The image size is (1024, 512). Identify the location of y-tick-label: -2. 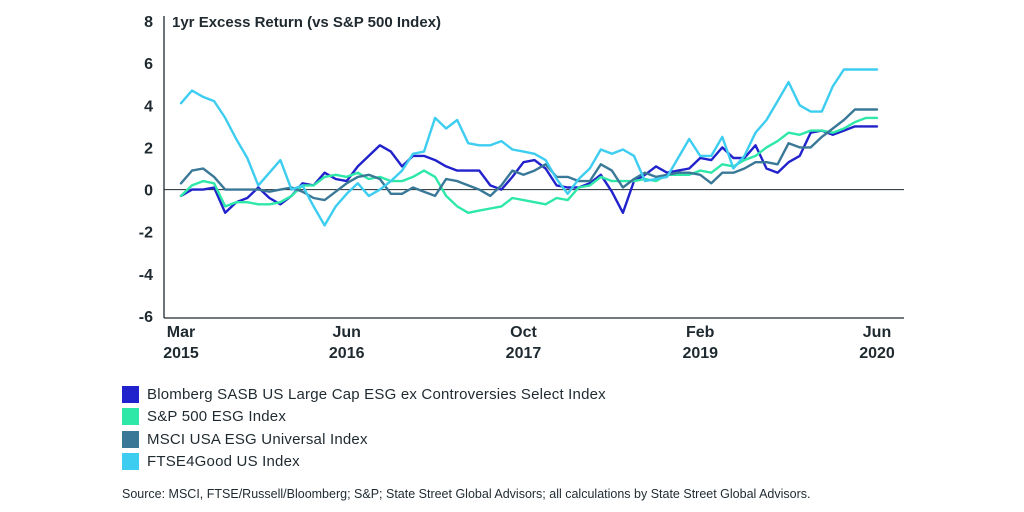
(146, 233).